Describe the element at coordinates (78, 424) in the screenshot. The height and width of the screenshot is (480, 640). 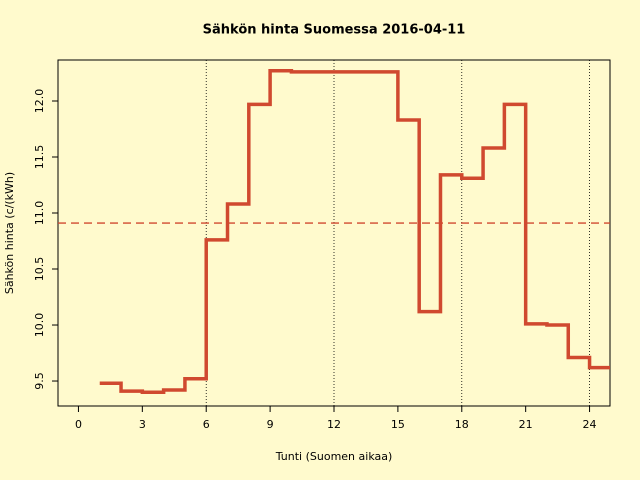
I see `x-tick-label: 0` at that location.